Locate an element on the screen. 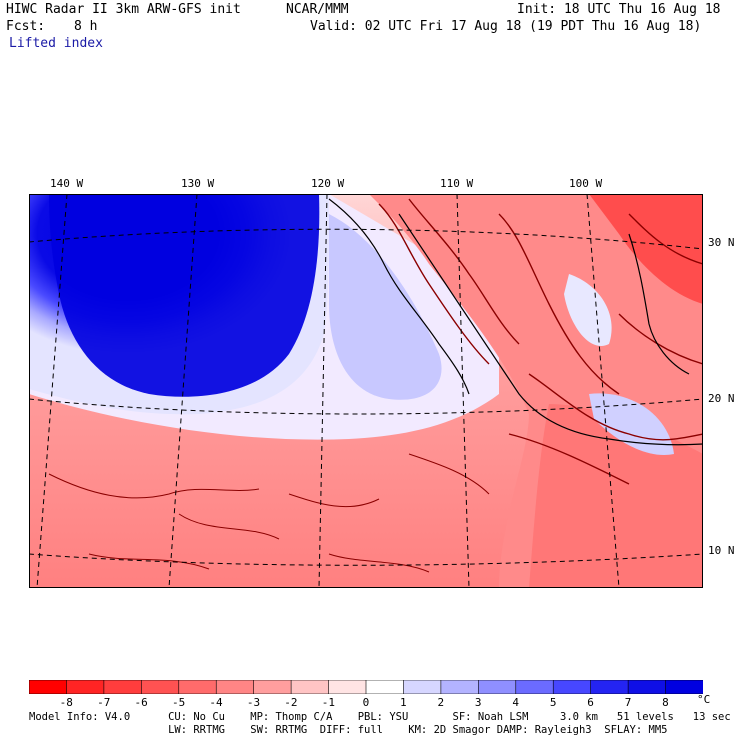 The width and height of the screenshot is (740, 740). colorbar-tick-label: -6 is located at coordinates (141, 702).